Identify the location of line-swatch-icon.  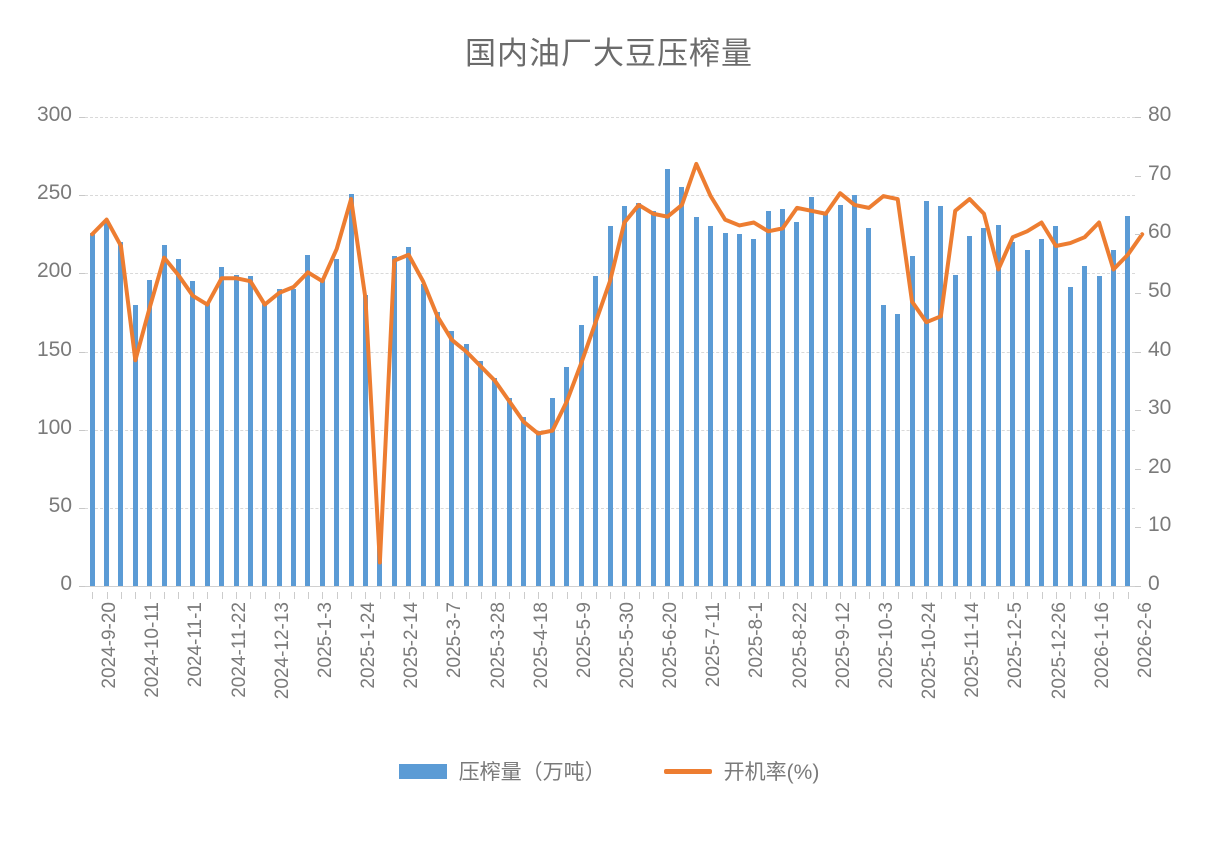
(687, 771).